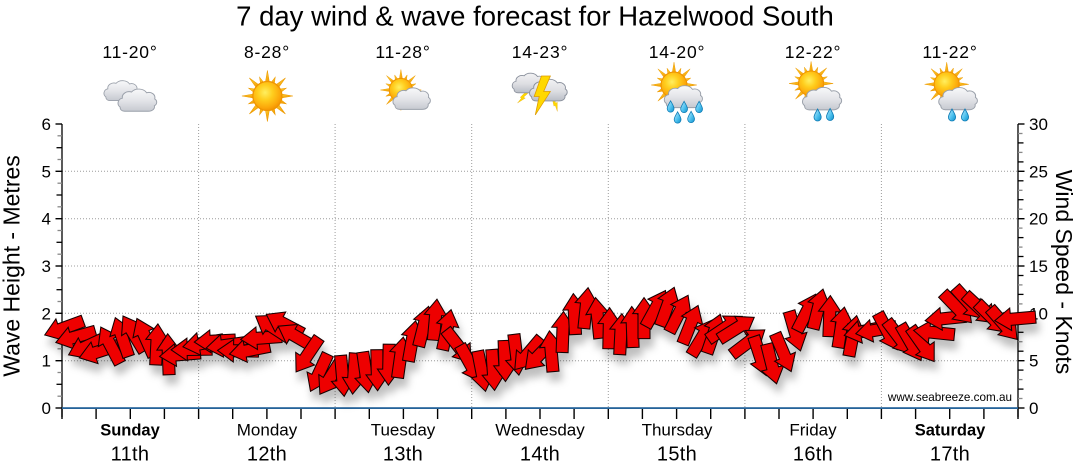 The image size is (1080, 475). I want to click on svg-text: 14th, so click(540, 455).